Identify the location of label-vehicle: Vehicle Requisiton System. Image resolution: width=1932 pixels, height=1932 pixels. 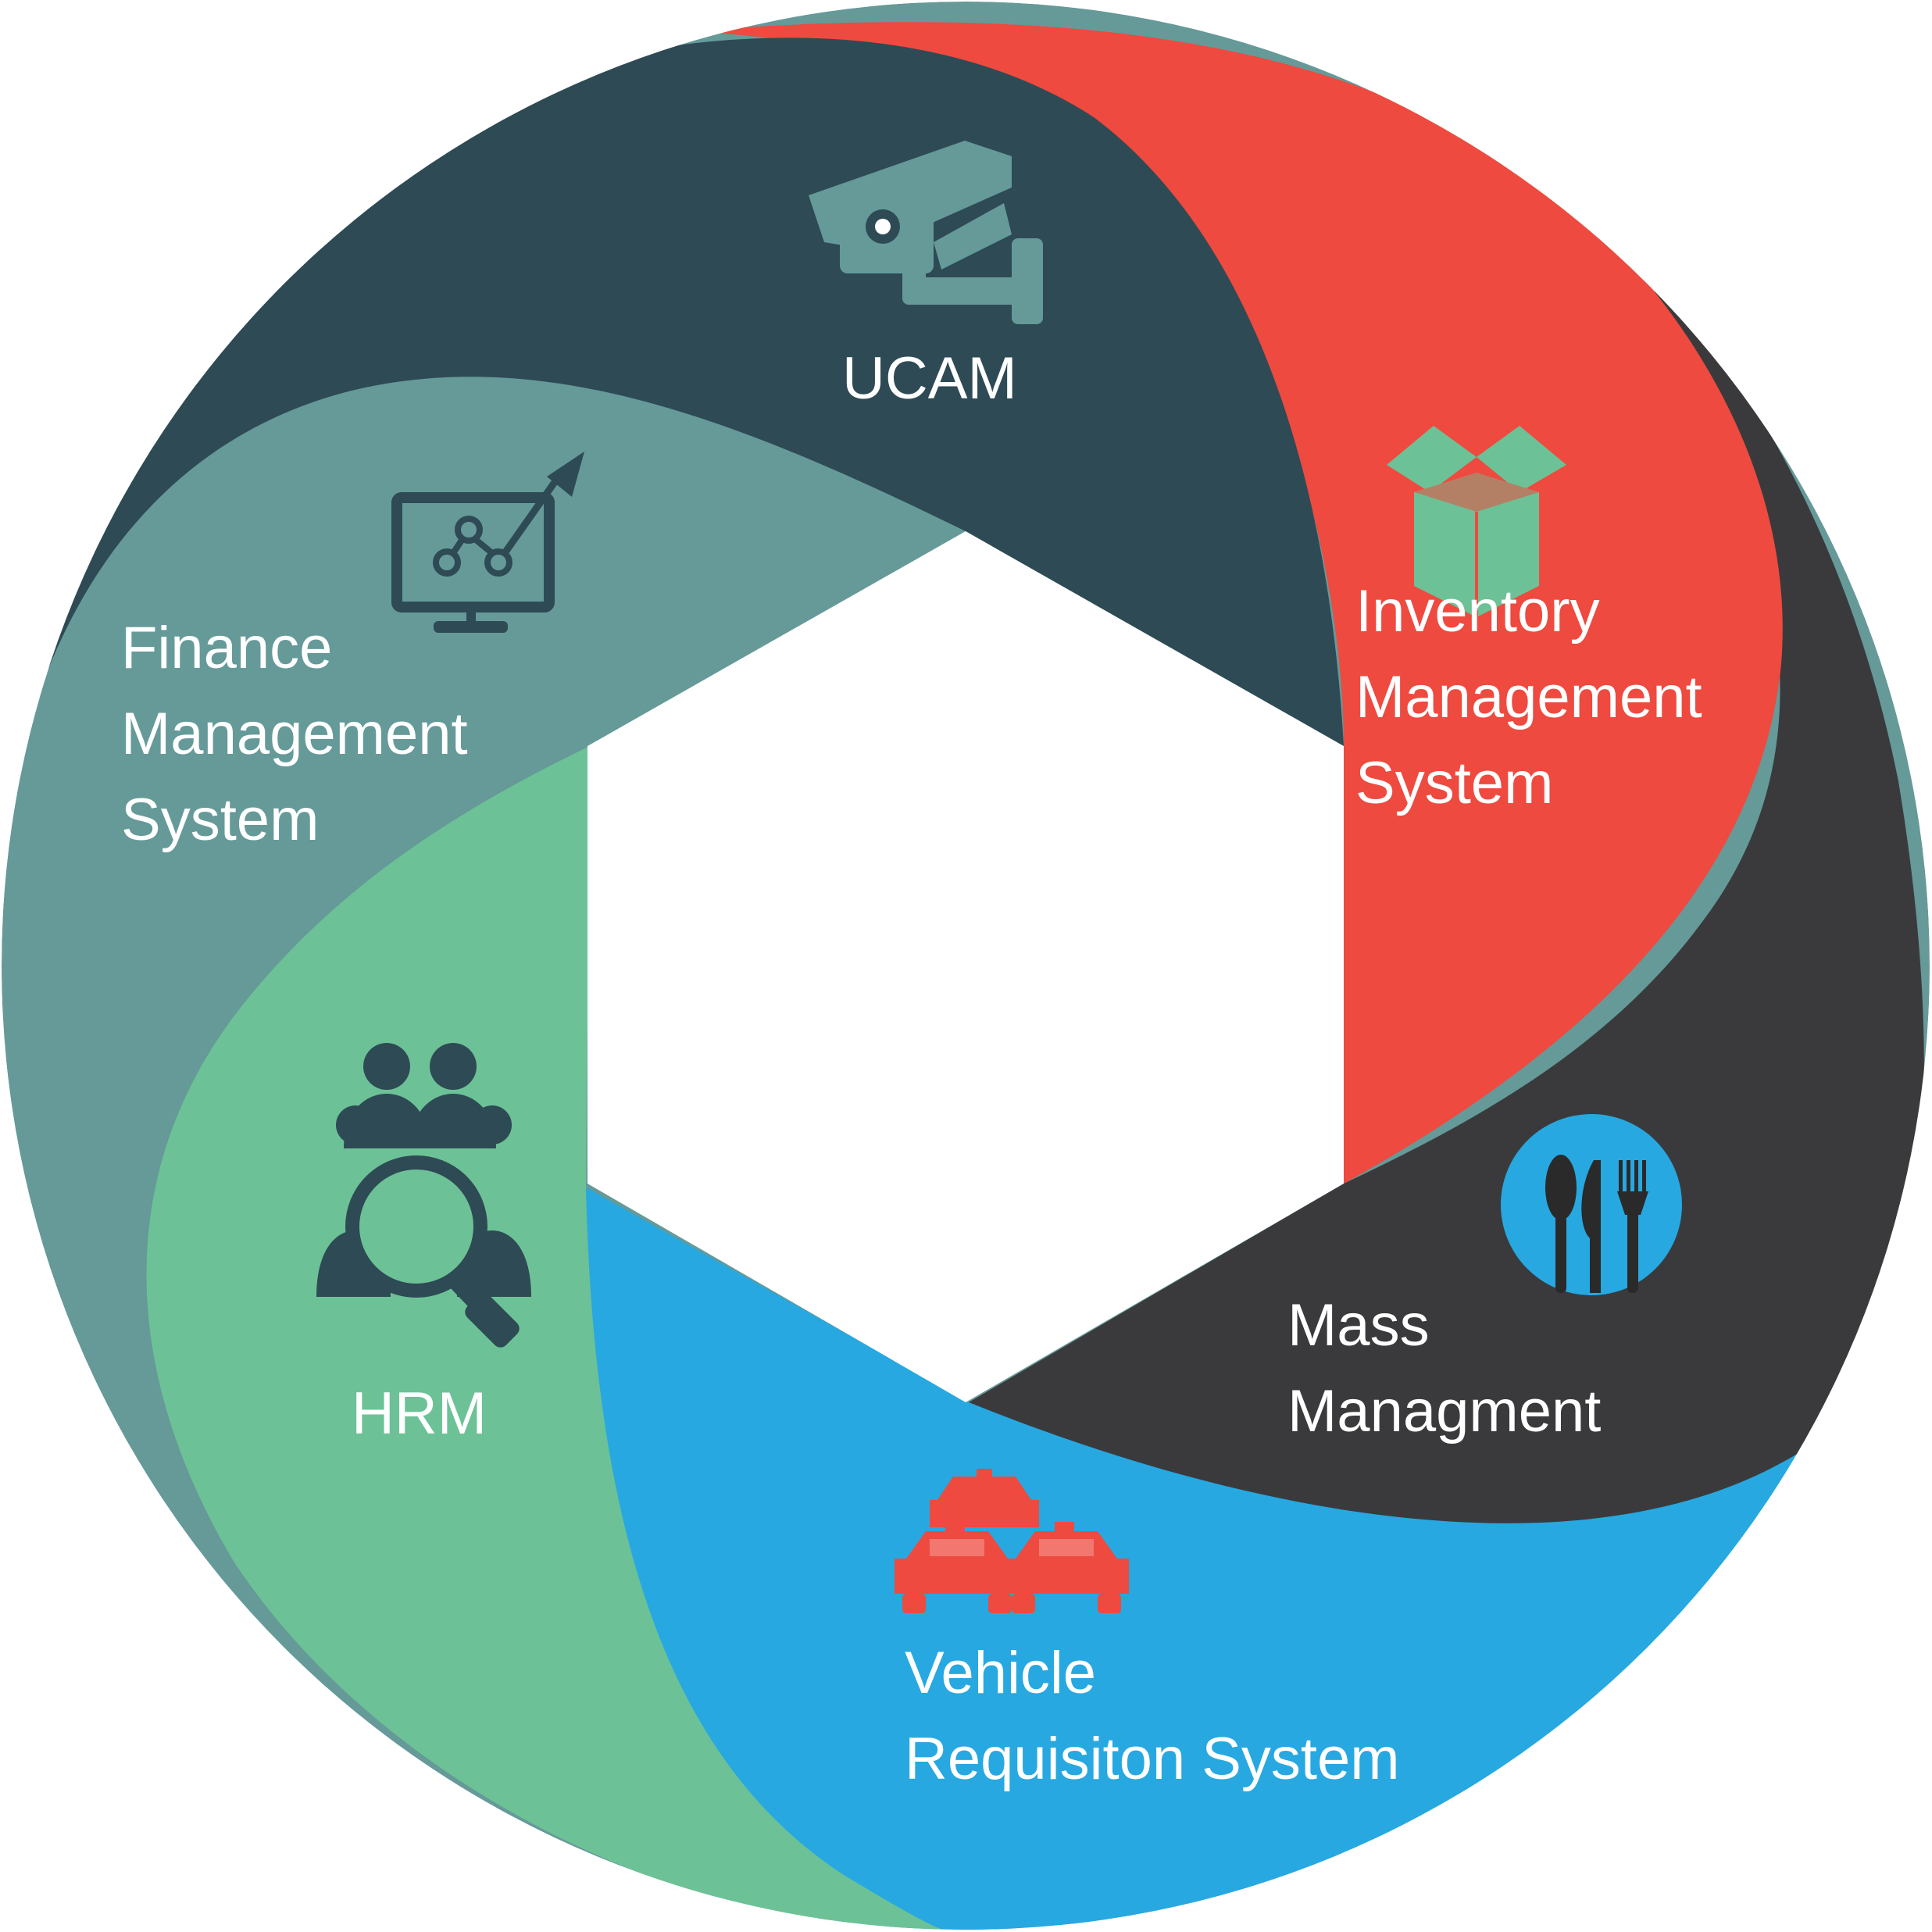
(1152, 1716).